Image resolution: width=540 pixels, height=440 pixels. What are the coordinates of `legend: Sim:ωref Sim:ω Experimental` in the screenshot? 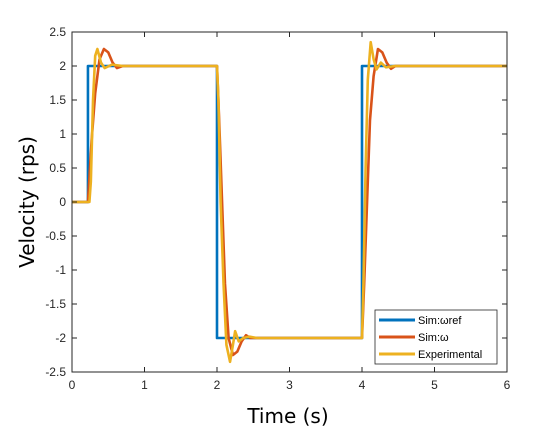 It's located at (436, 337).